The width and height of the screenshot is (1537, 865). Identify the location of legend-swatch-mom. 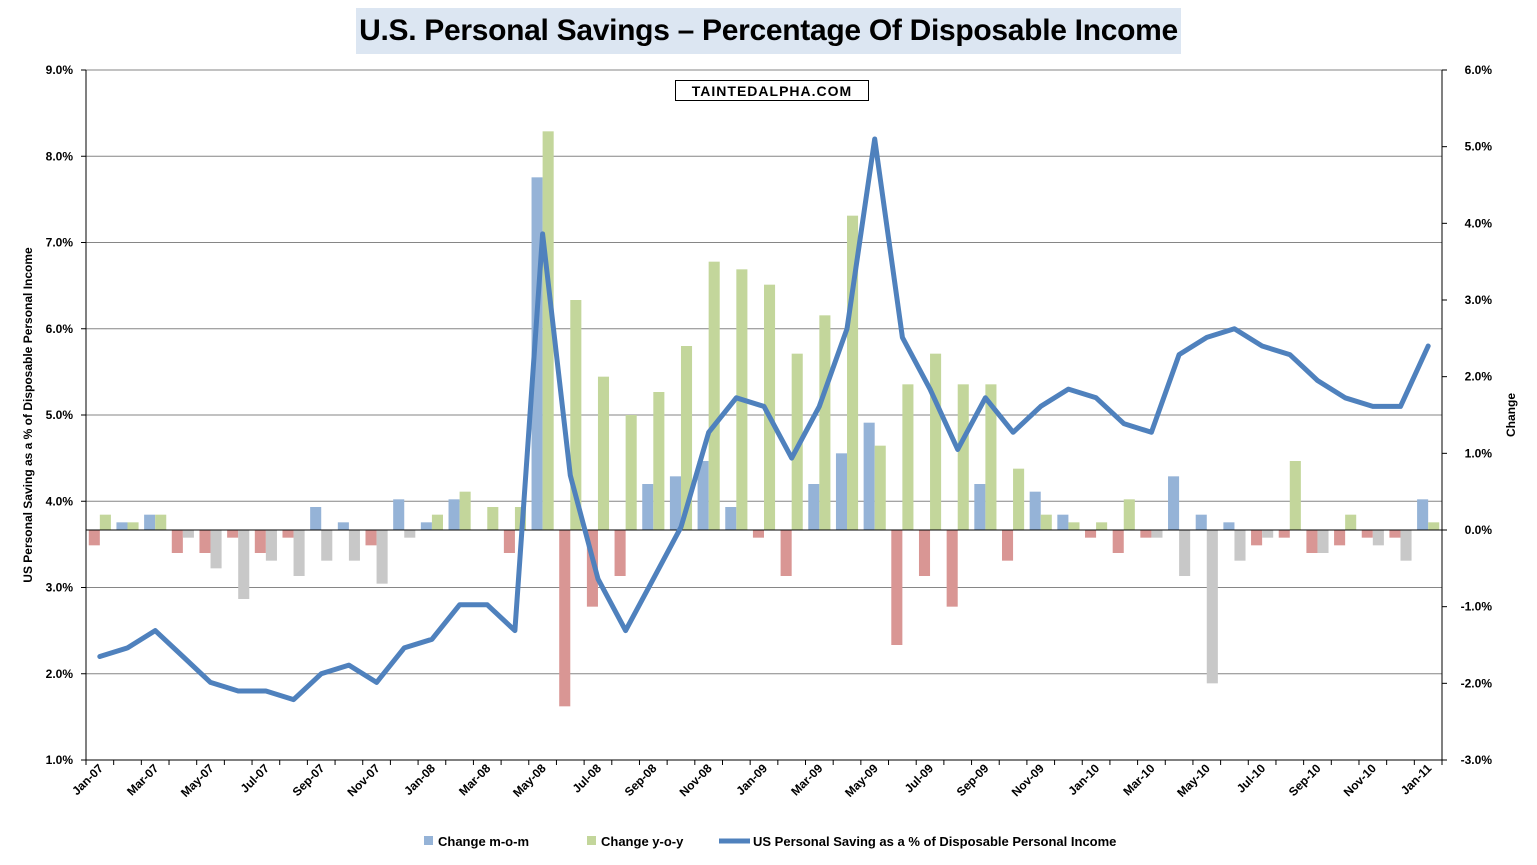
(428, 840).